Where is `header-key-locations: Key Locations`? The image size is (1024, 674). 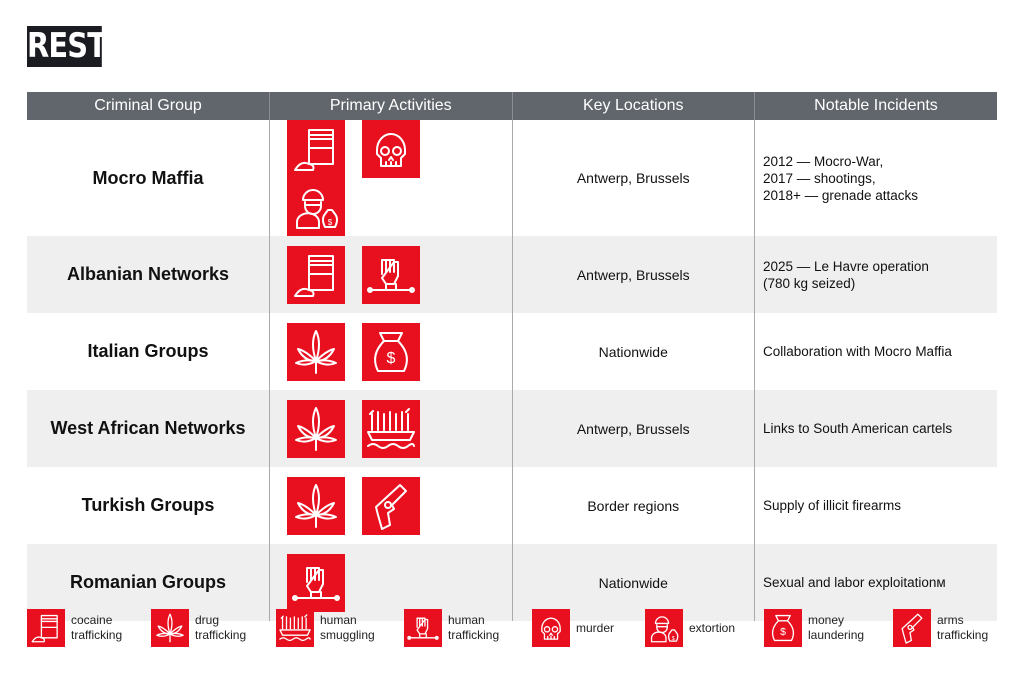 header-key-locations: Key Locations is located at coordinates (633, 106).